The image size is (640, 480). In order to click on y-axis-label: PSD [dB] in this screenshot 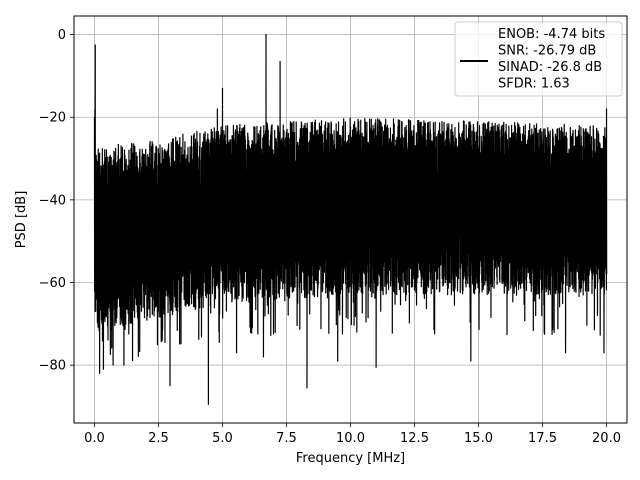, I will do `click(21, 220)`.